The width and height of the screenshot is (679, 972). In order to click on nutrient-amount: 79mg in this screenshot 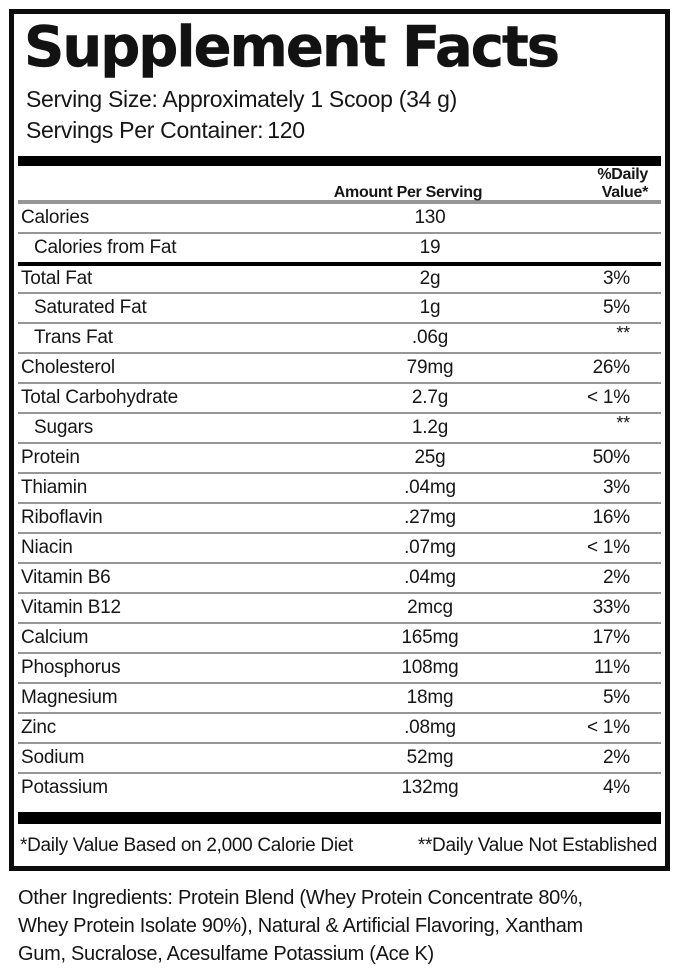, I will do `click(430, 367)`.